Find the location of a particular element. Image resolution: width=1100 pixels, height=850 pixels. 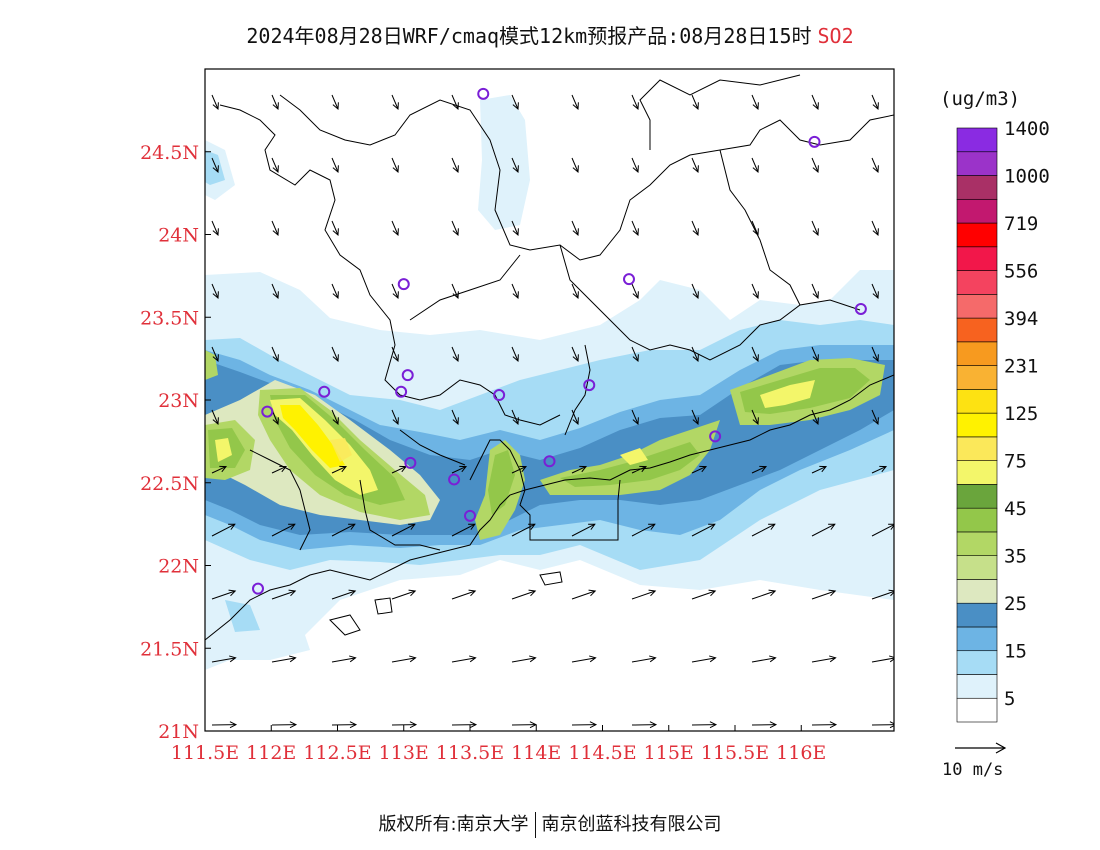

x-tick-label: 112E is located at coordinates (271, 753).